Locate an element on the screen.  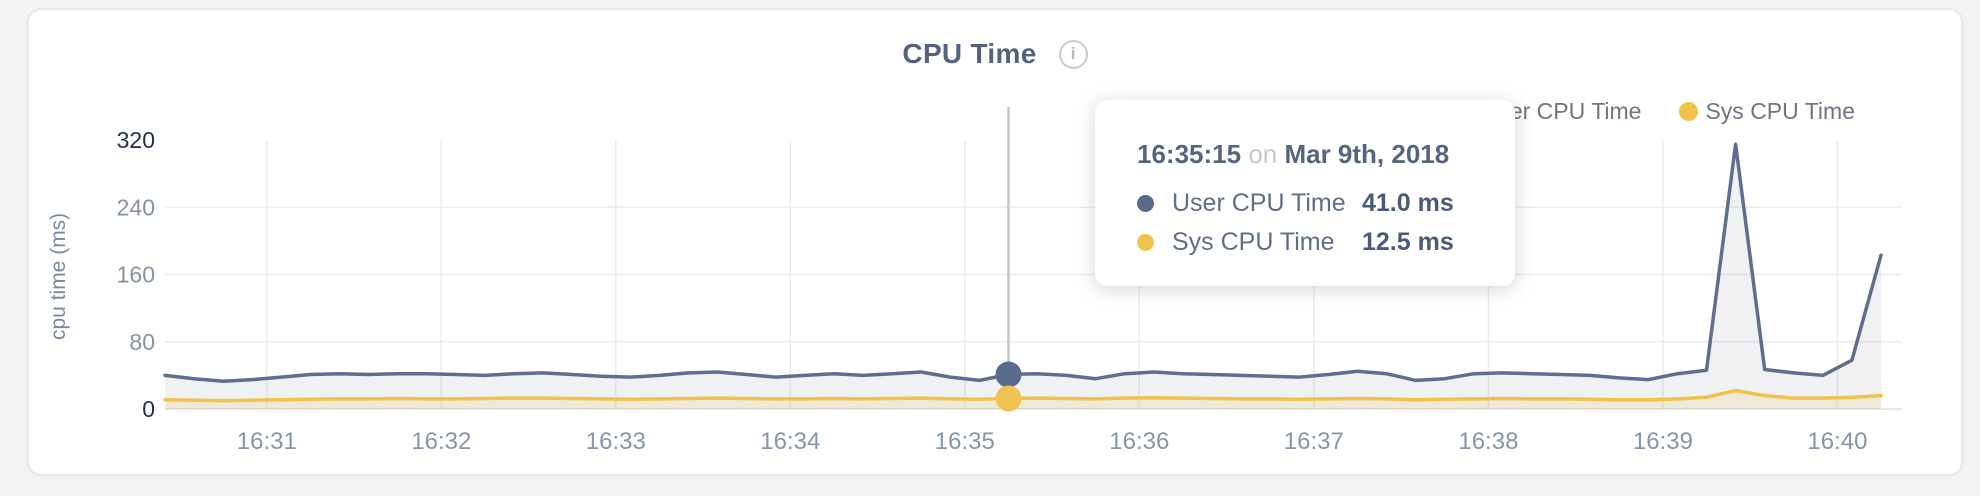
info-icon: i is located at coordinates (1073, 54).